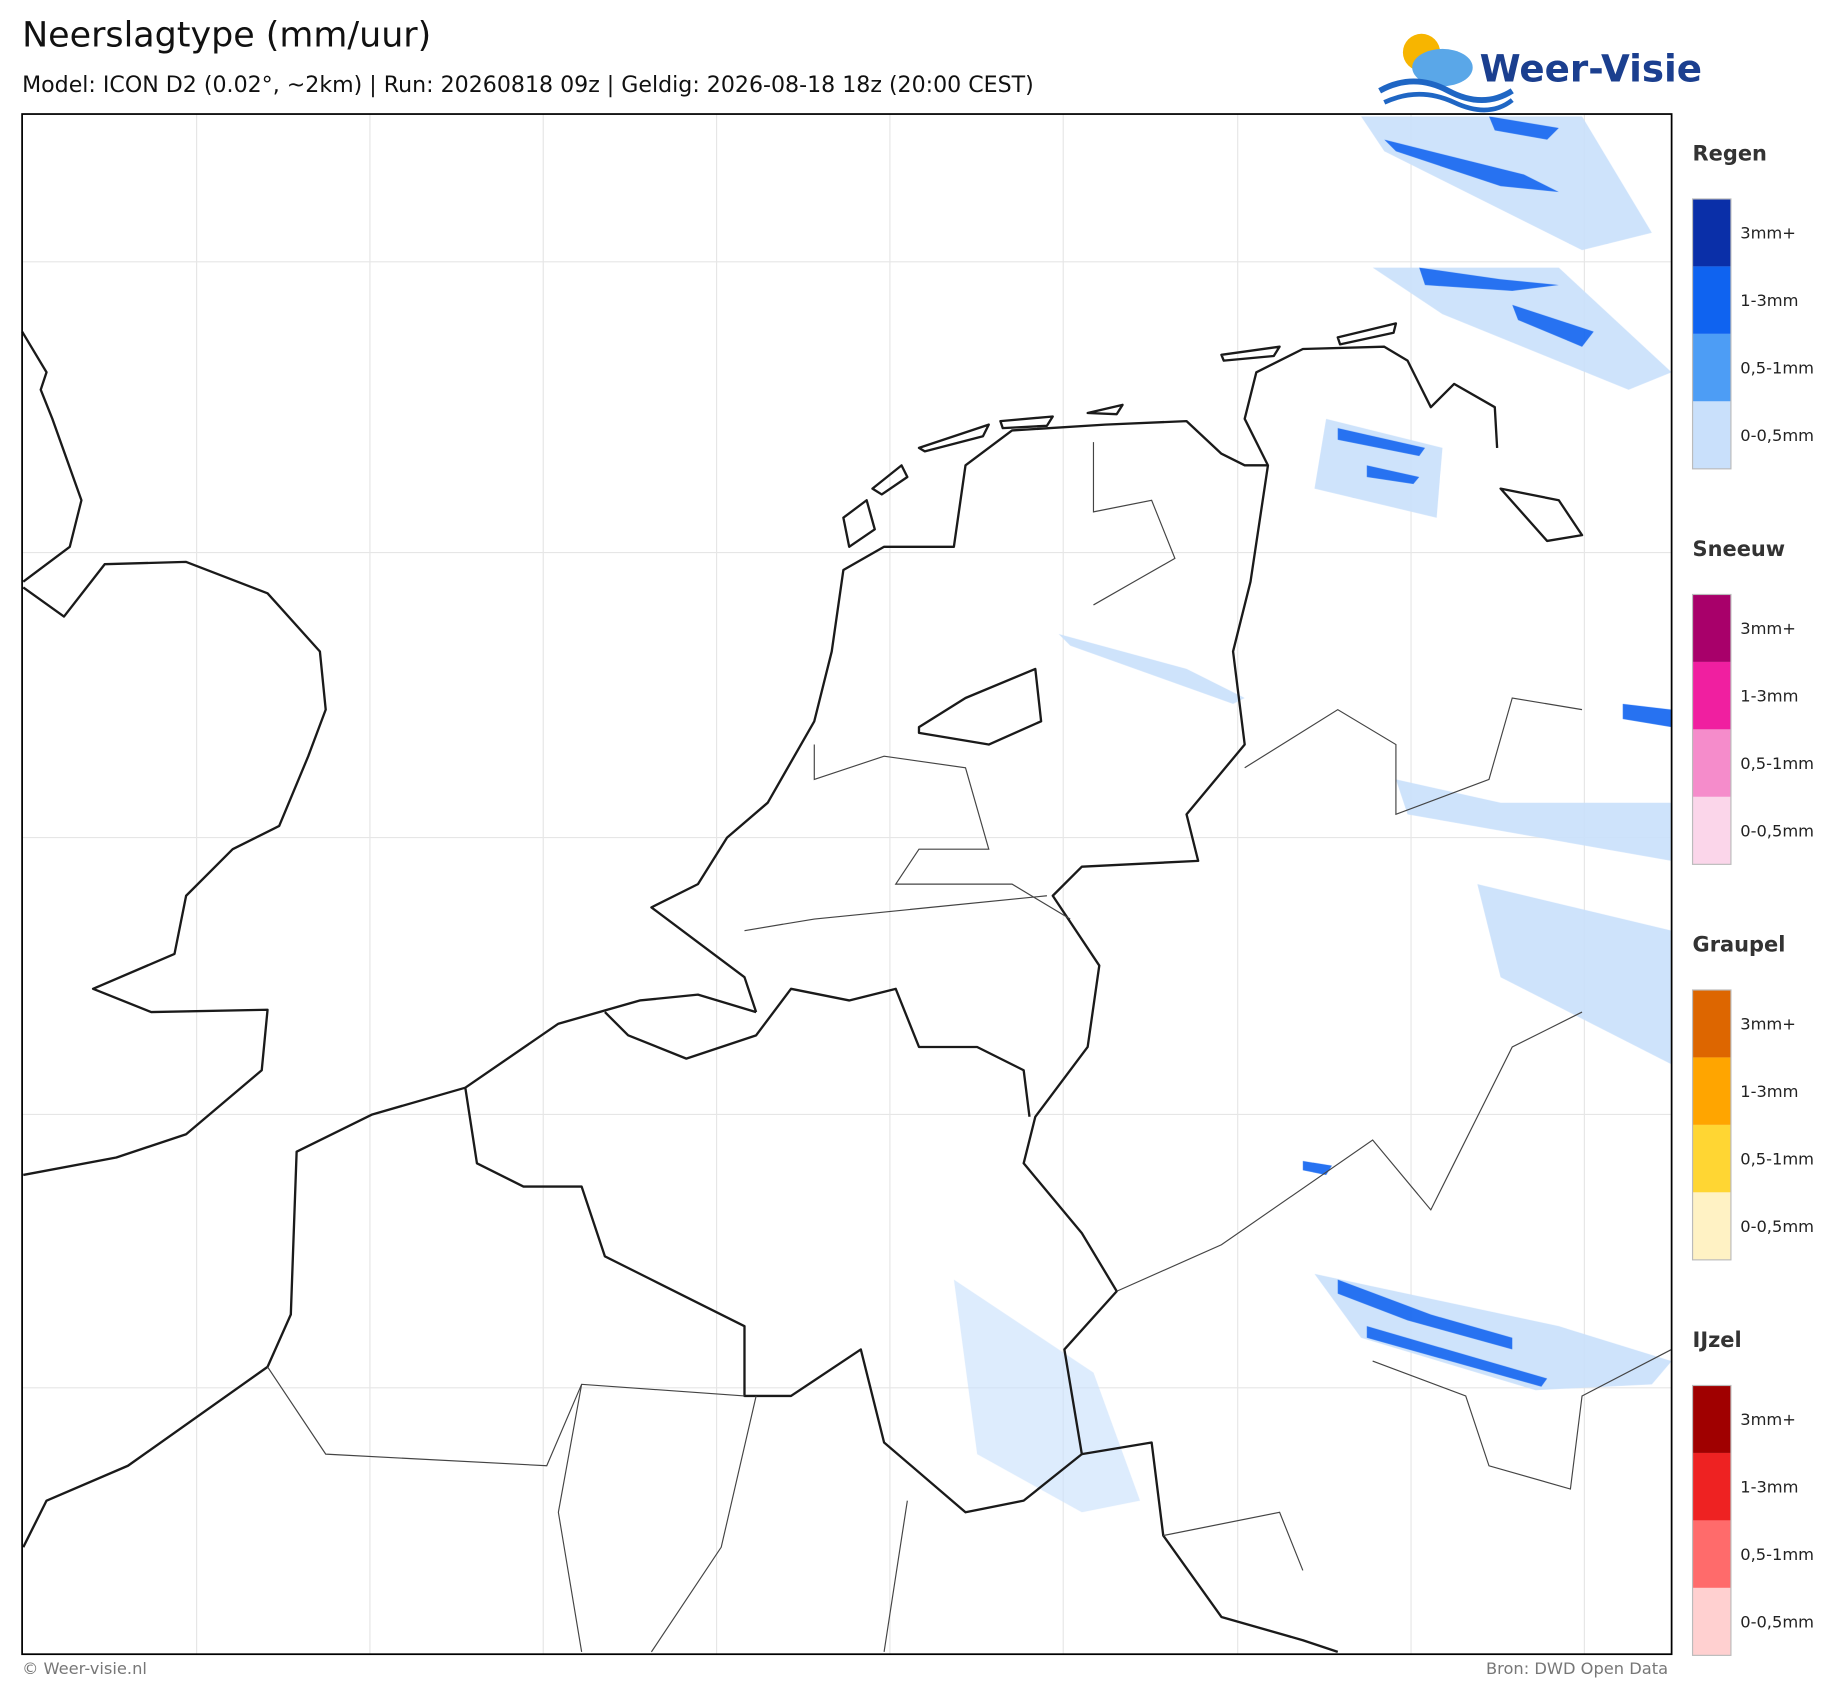 The image size is (1824, 1685). I want to click on logo: Weer-Visie, so click(1540, 73).